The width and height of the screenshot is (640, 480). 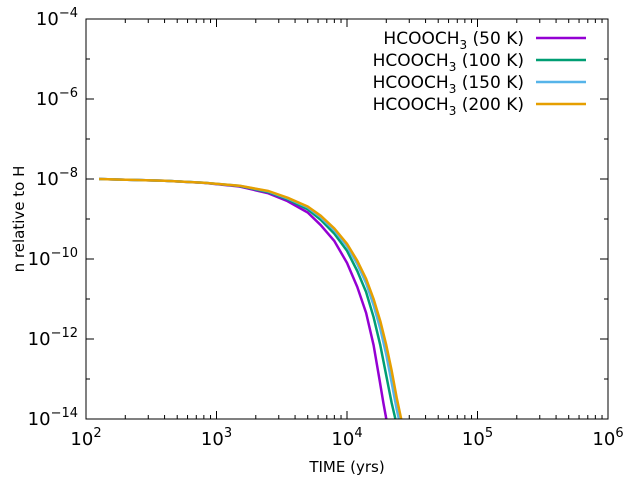 I want to click on legend-label: HCOOCH3 (200 K), so click(x=448, y=106).